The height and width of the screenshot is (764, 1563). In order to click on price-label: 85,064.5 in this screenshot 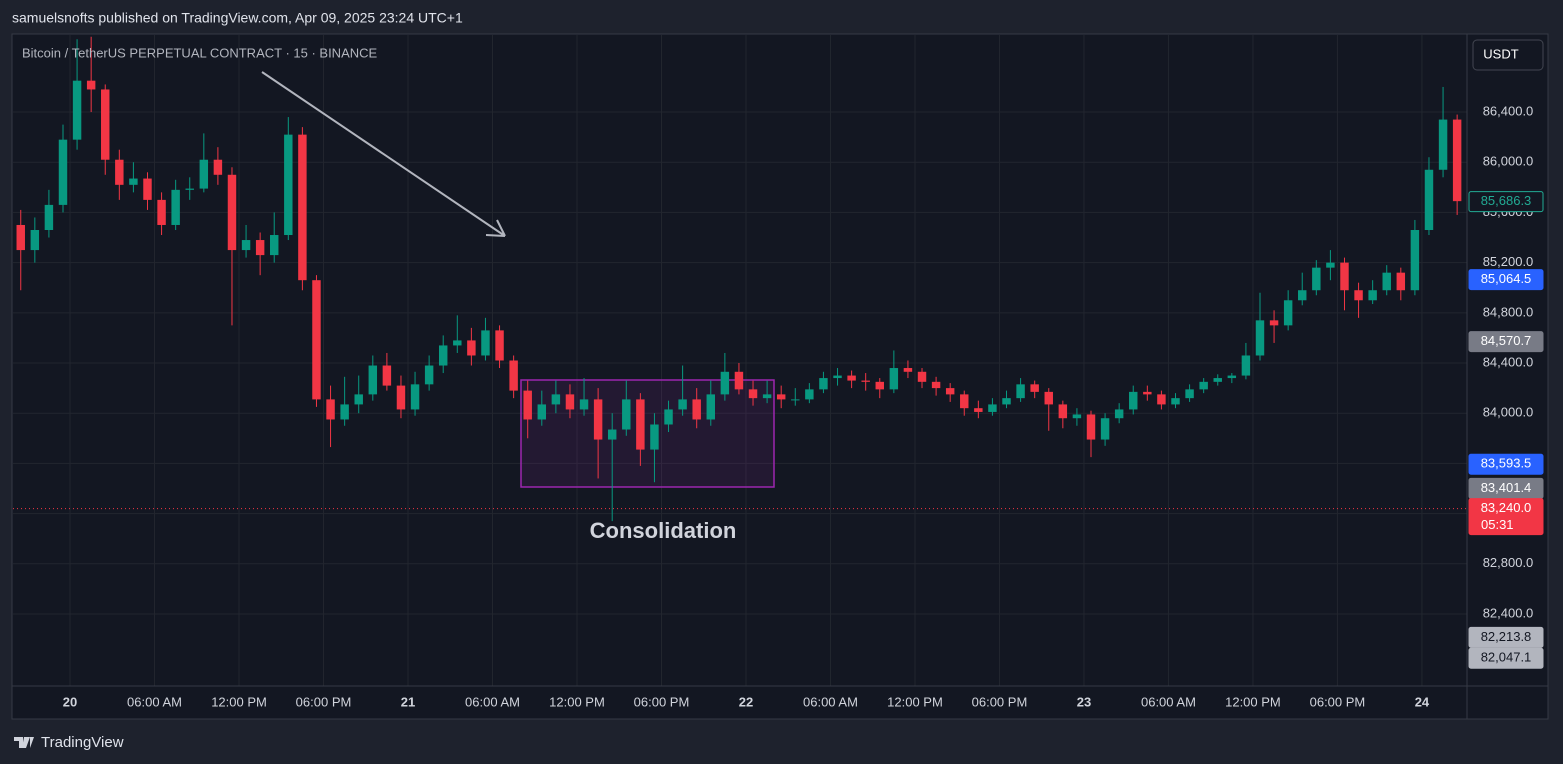, I will do `click(1506, 278)`.